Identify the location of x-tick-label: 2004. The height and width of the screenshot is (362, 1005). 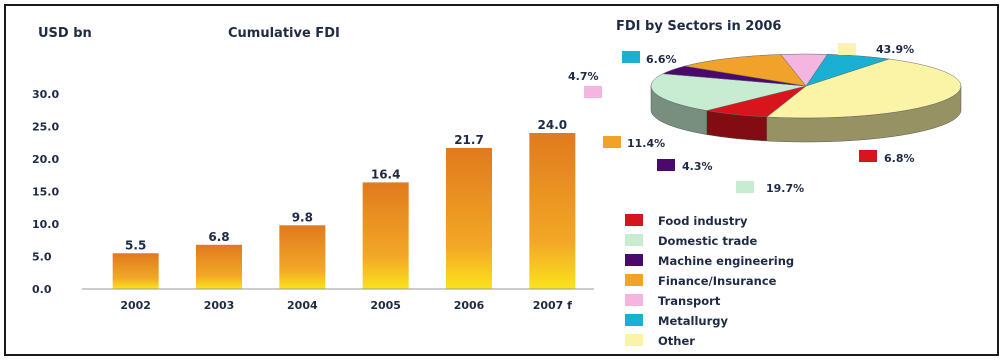
(302, 305).